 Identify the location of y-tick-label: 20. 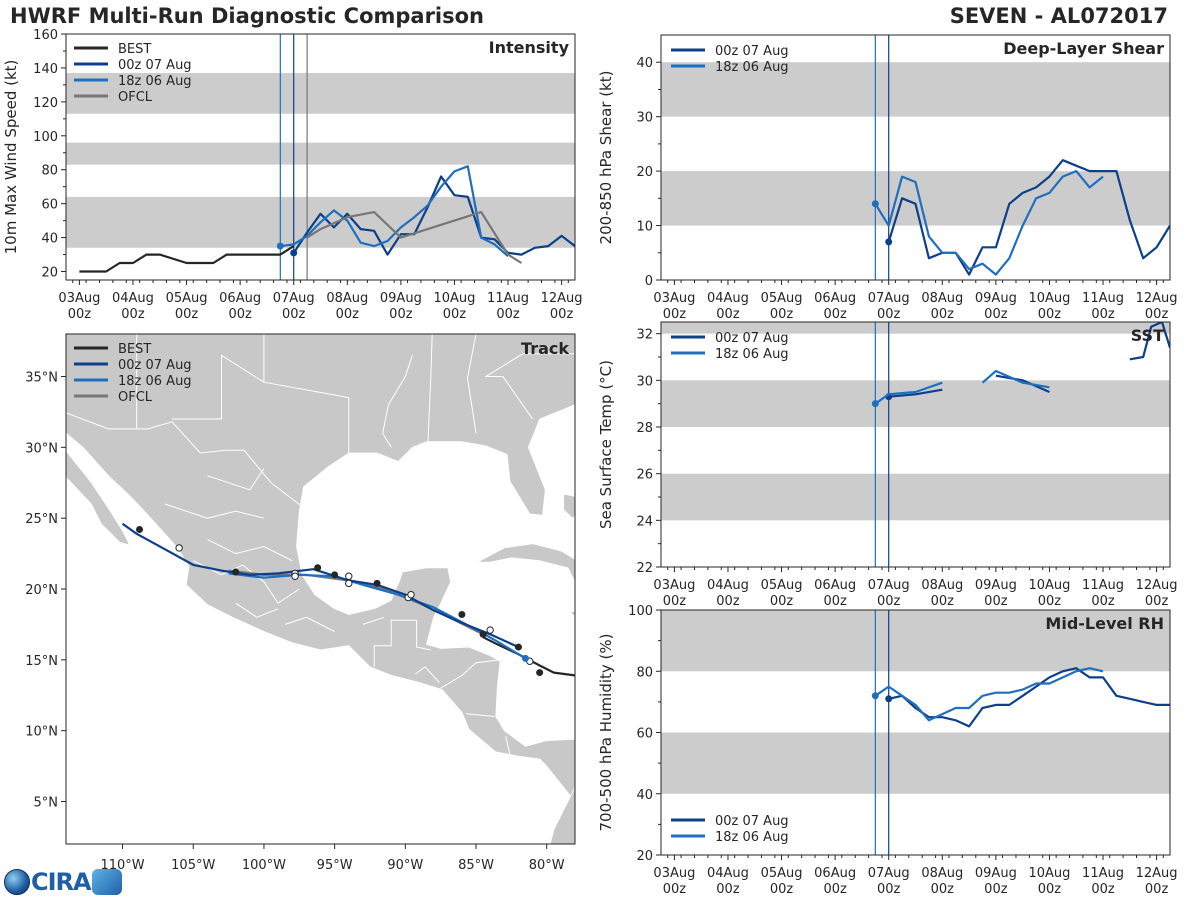
(49, 273).